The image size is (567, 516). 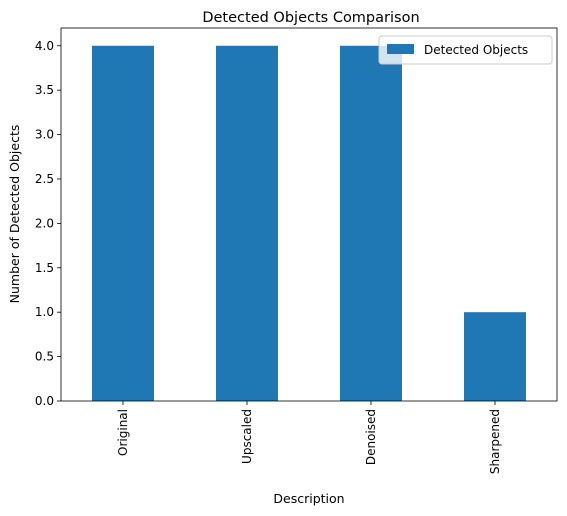 What do you see at coordinates (247, 223) in the screenshot?
I see `bar-upscaled` at bounding box center [247, 223].